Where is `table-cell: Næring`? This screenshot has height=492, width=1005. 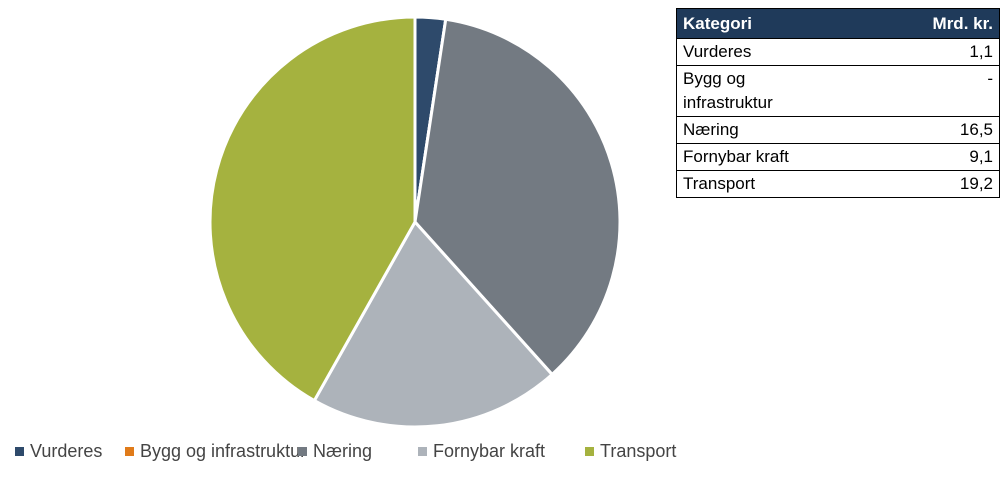 table-cell: Næring is located at coordinates (751, 130).